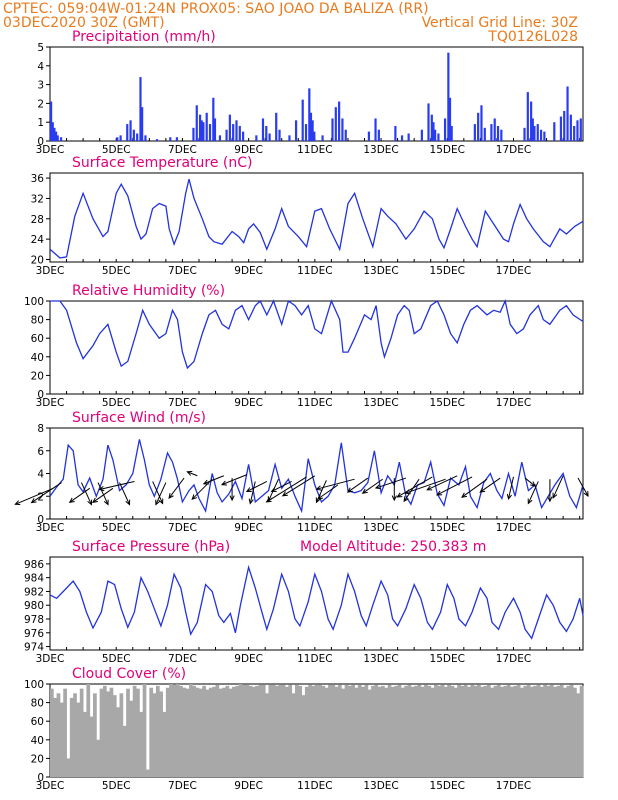 The height and width of the screenshot is (800, 618). What do you see at coordinates (34, 620) in the screenshot?
I see `press-ytick-label: 978` at bounding box center [34, 620].